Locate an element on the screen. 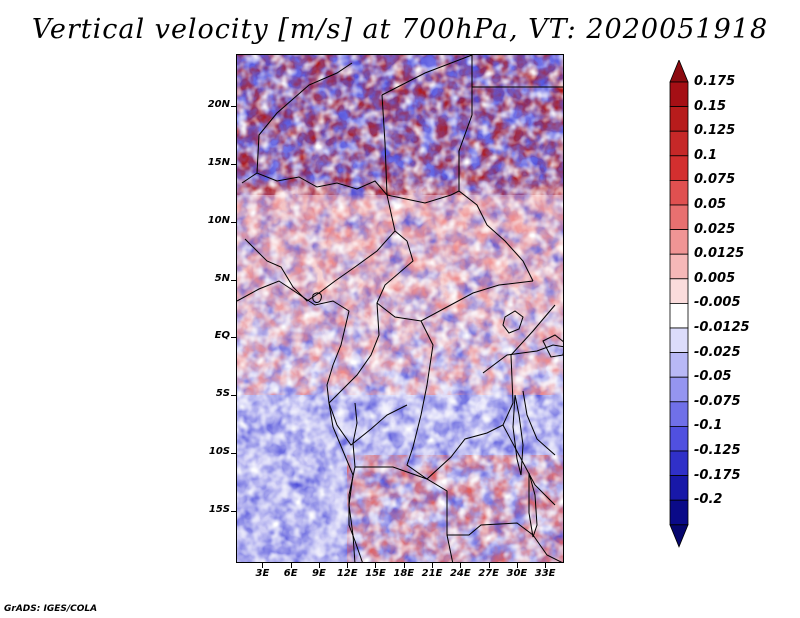 This screenshot has width=800, height=618. colorbar-label: -0.125 is located at coordinates (717, 450).